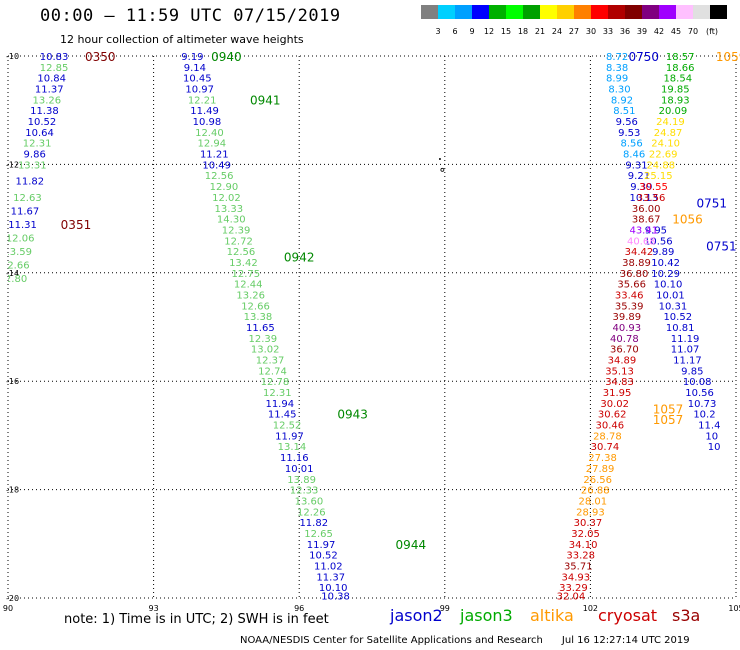 The image size is (740, 650). What do you see at coordinates (608, 31) in the screenshot?
I see `colorbar-label: 33` at bounding box center [608, 31].